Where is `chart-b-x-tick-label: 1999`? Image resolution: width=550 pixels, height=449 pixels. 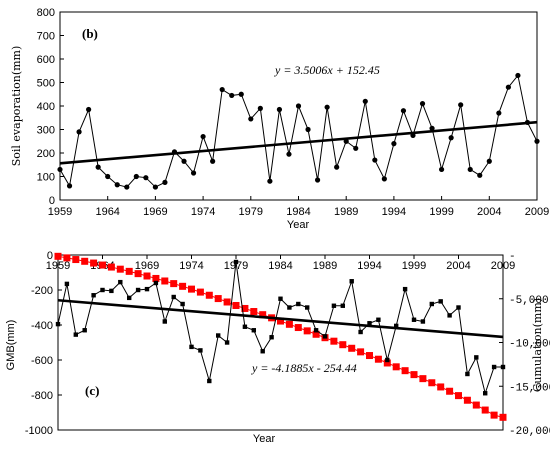 chart-b-x-tick-label: 1999 is located at coordinates (441, 212).